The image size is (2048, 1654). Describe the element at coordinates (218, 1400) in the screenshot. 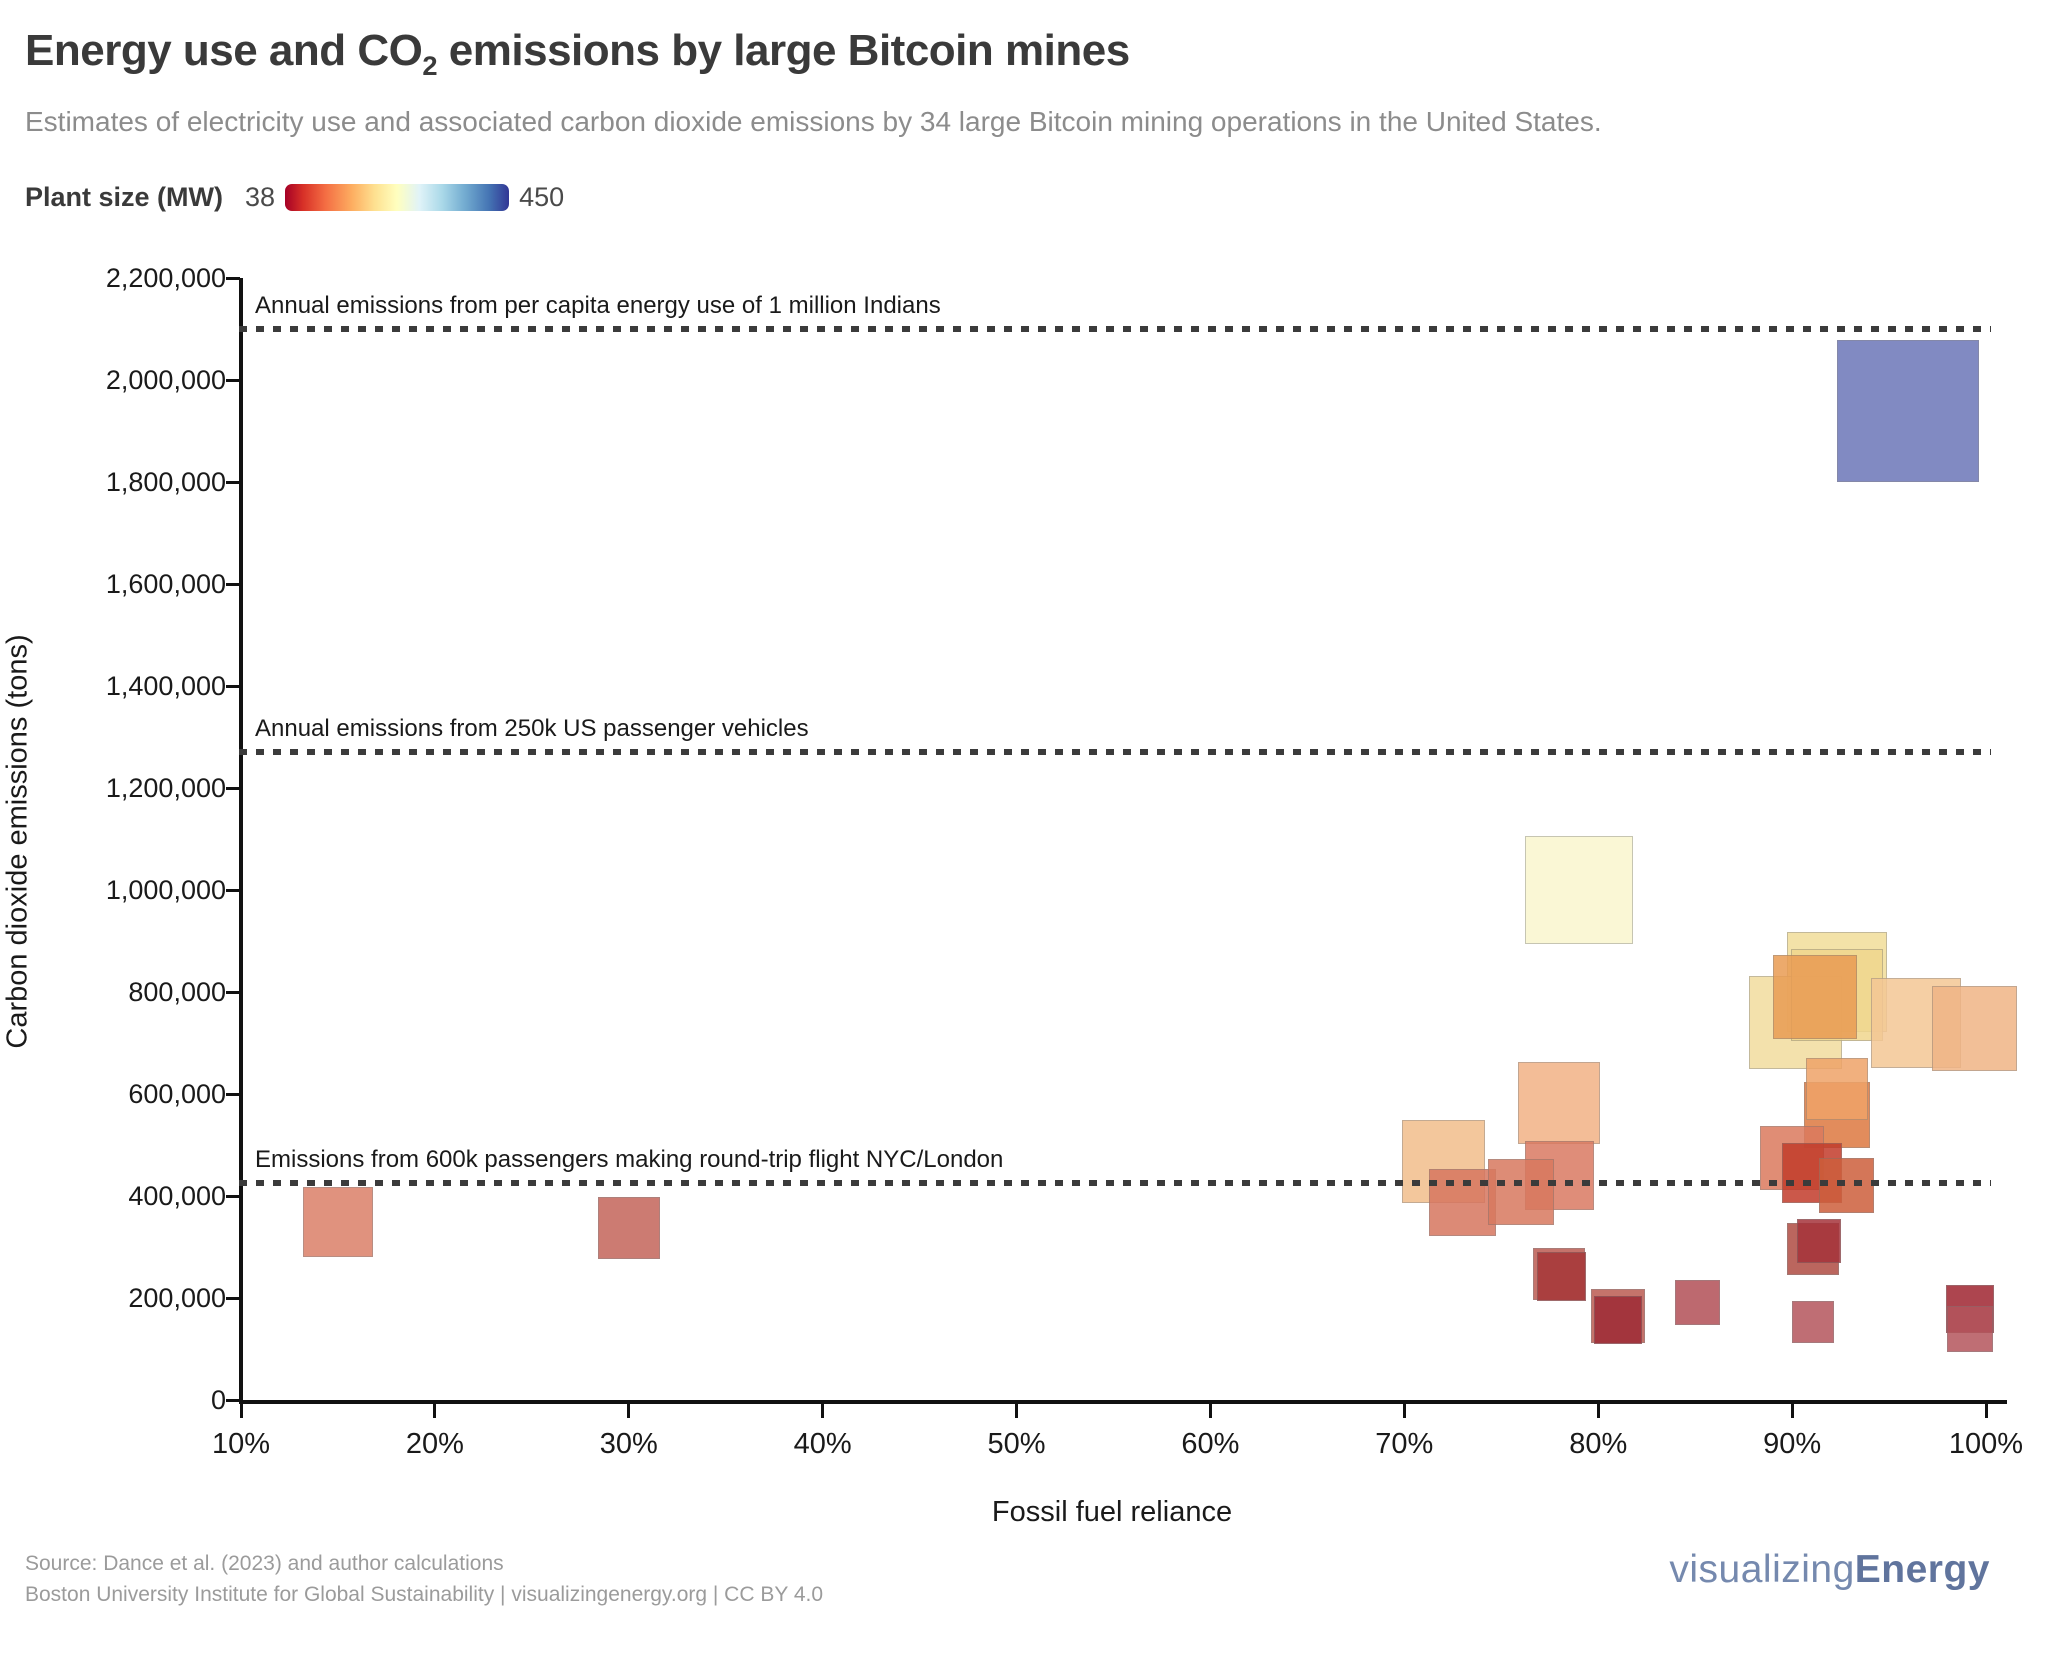

I see `y-tick-label: 0` at that location.